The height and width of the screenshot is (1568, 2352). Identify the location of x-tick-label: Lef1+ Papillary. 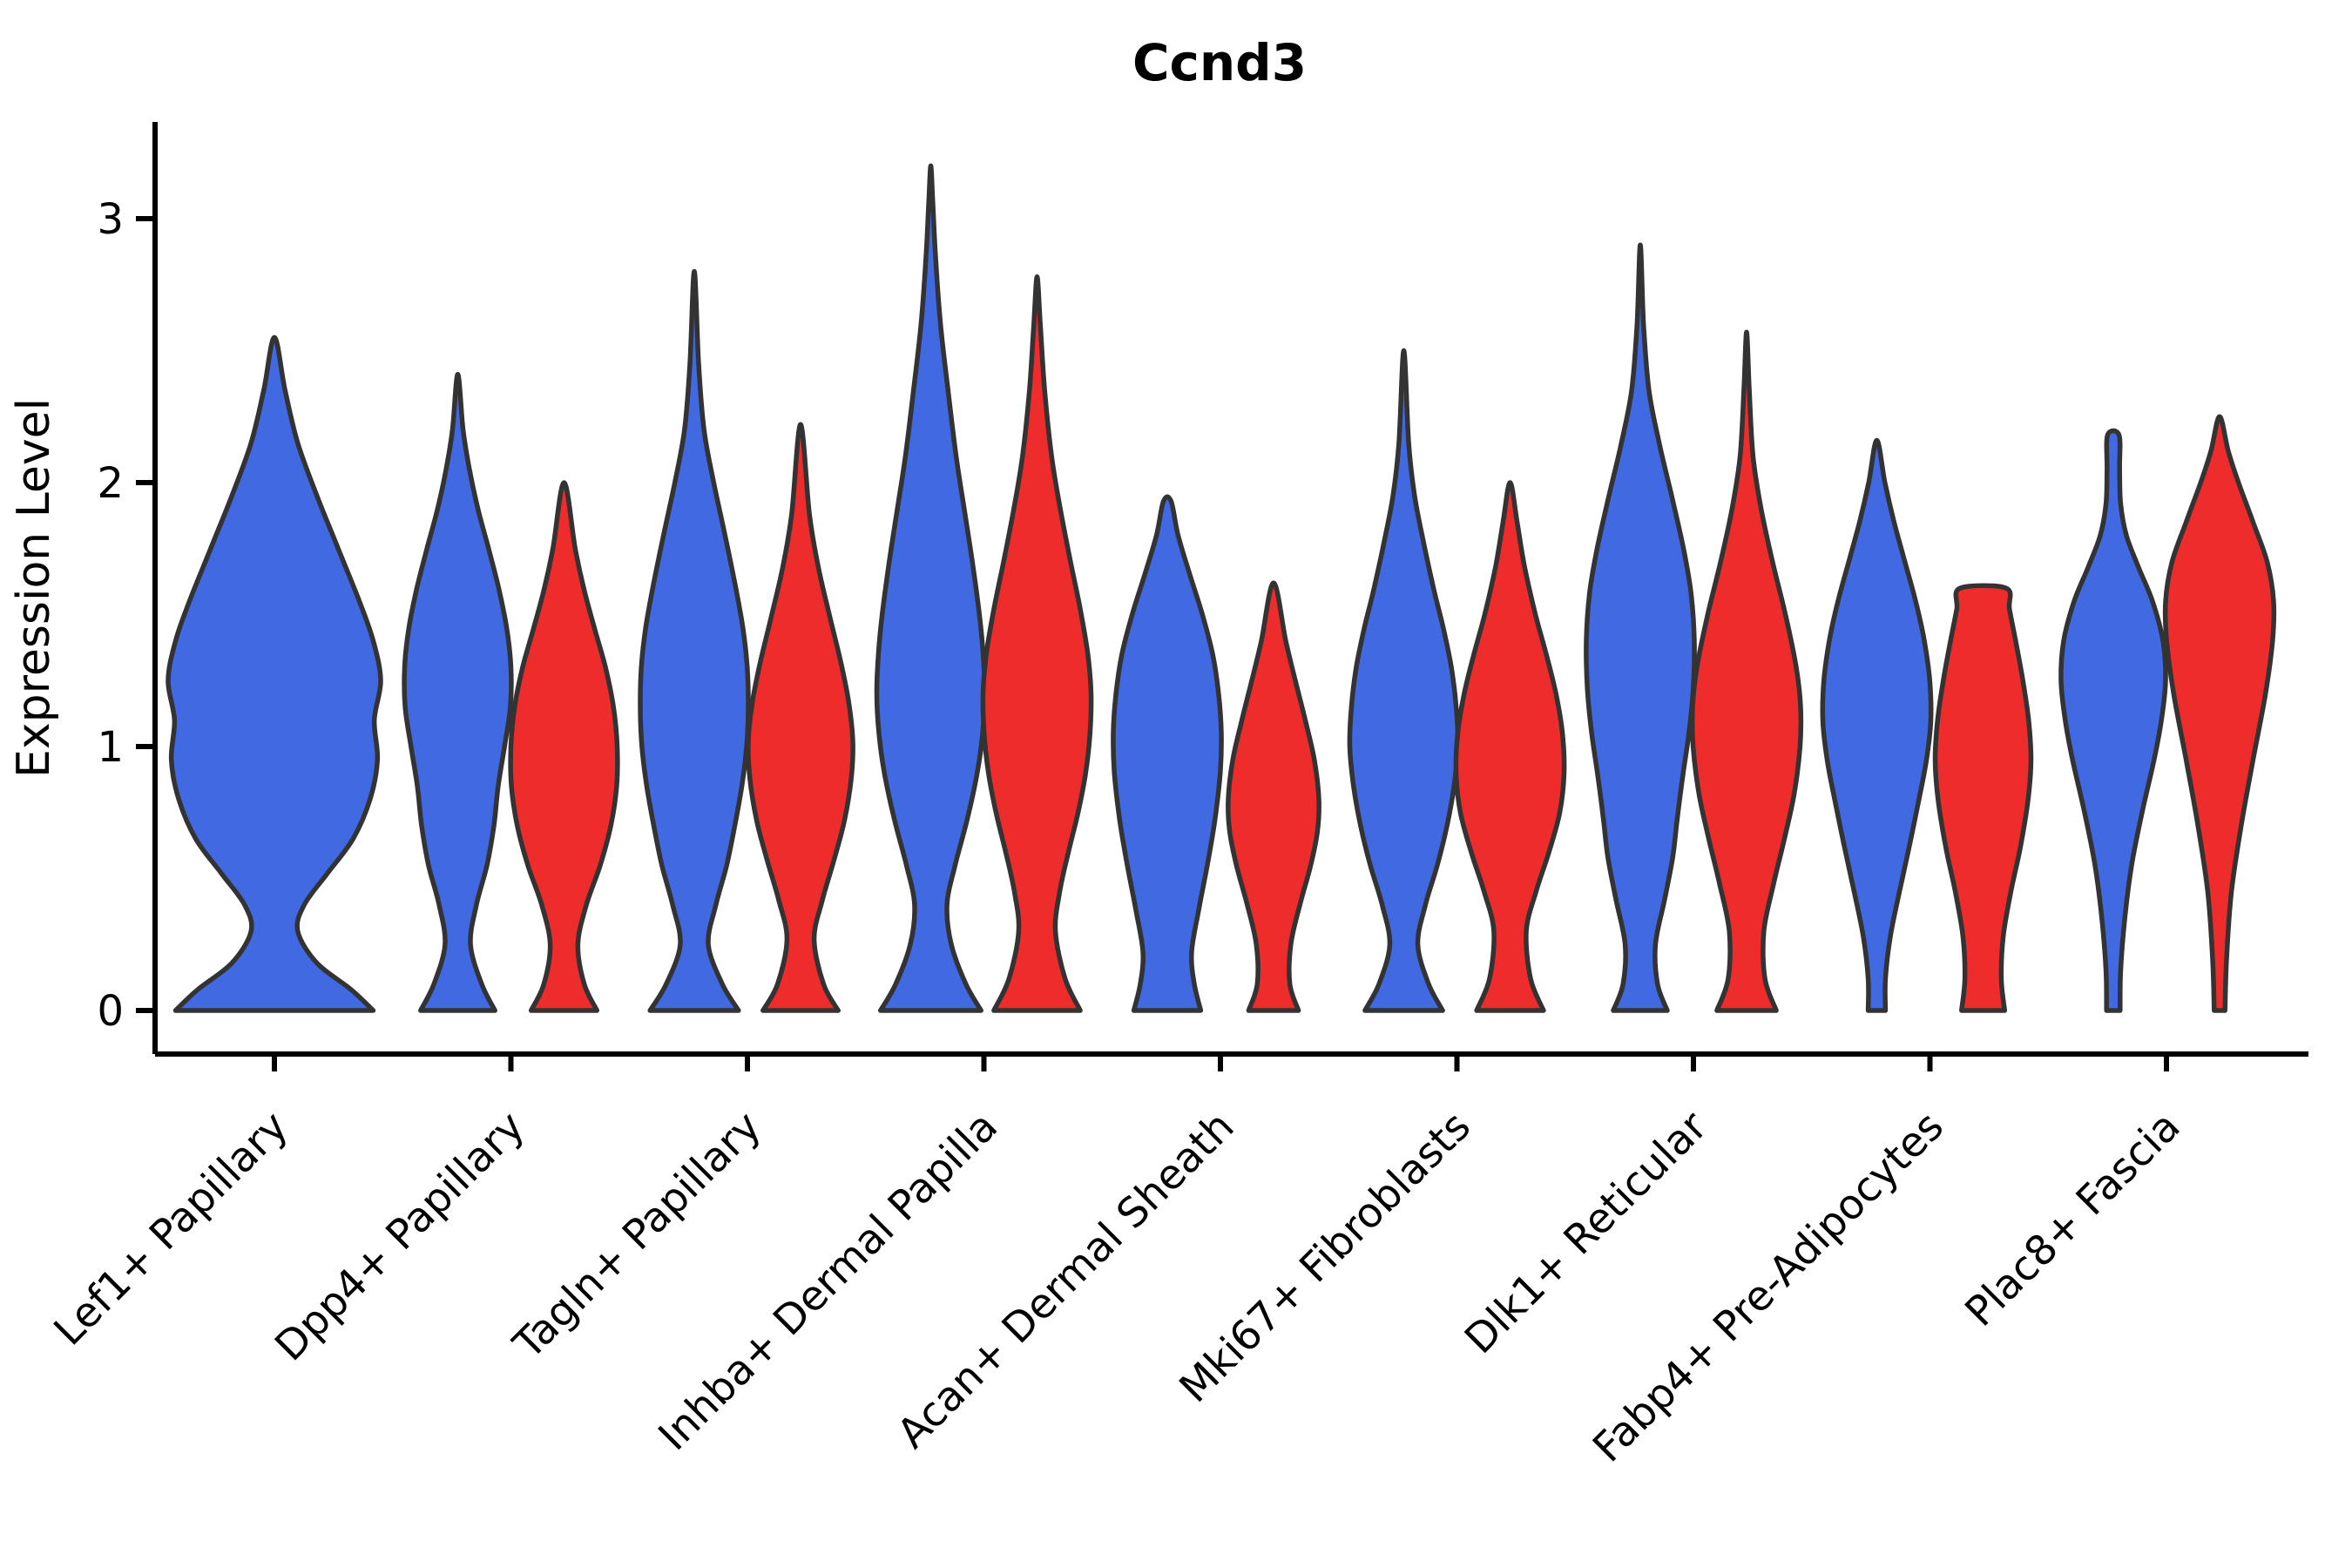
(172, 1229).